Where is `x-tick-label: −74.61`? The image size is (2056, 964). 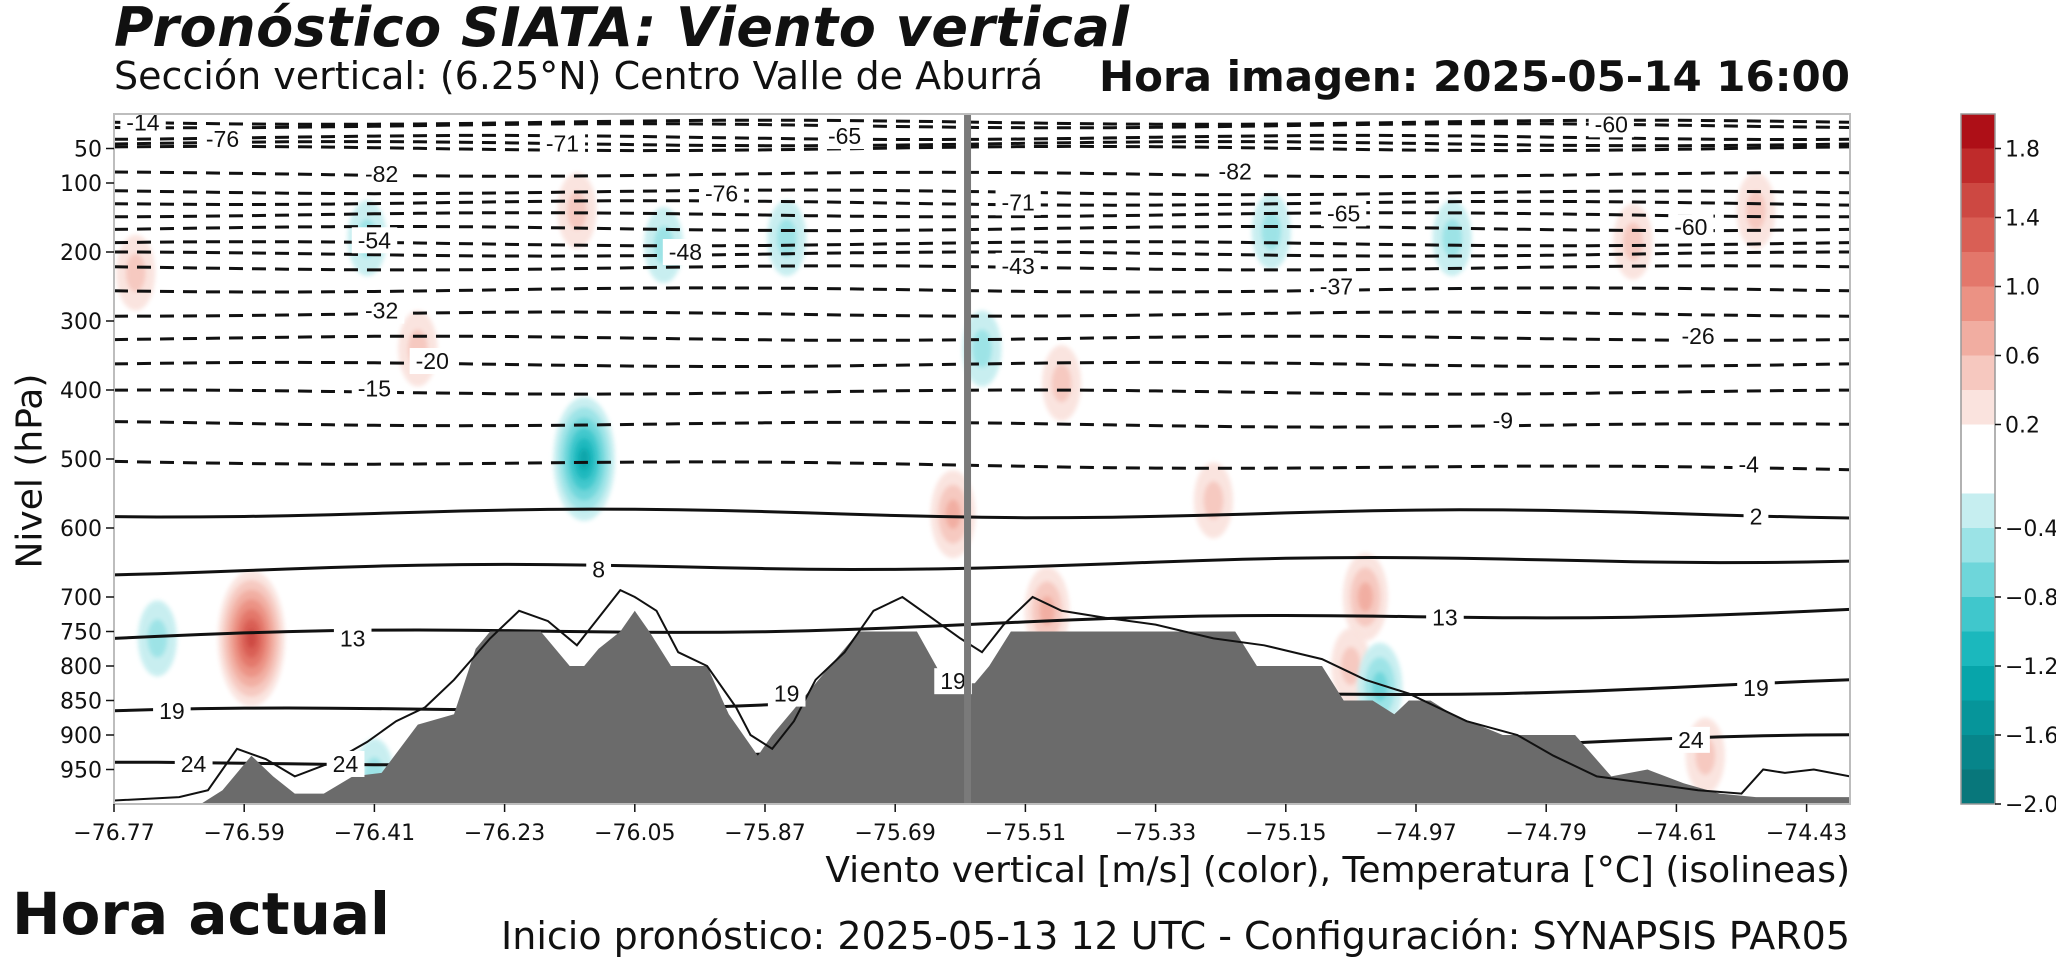 x-tick-label: −74.61 is located at coordinates (1676, 833).